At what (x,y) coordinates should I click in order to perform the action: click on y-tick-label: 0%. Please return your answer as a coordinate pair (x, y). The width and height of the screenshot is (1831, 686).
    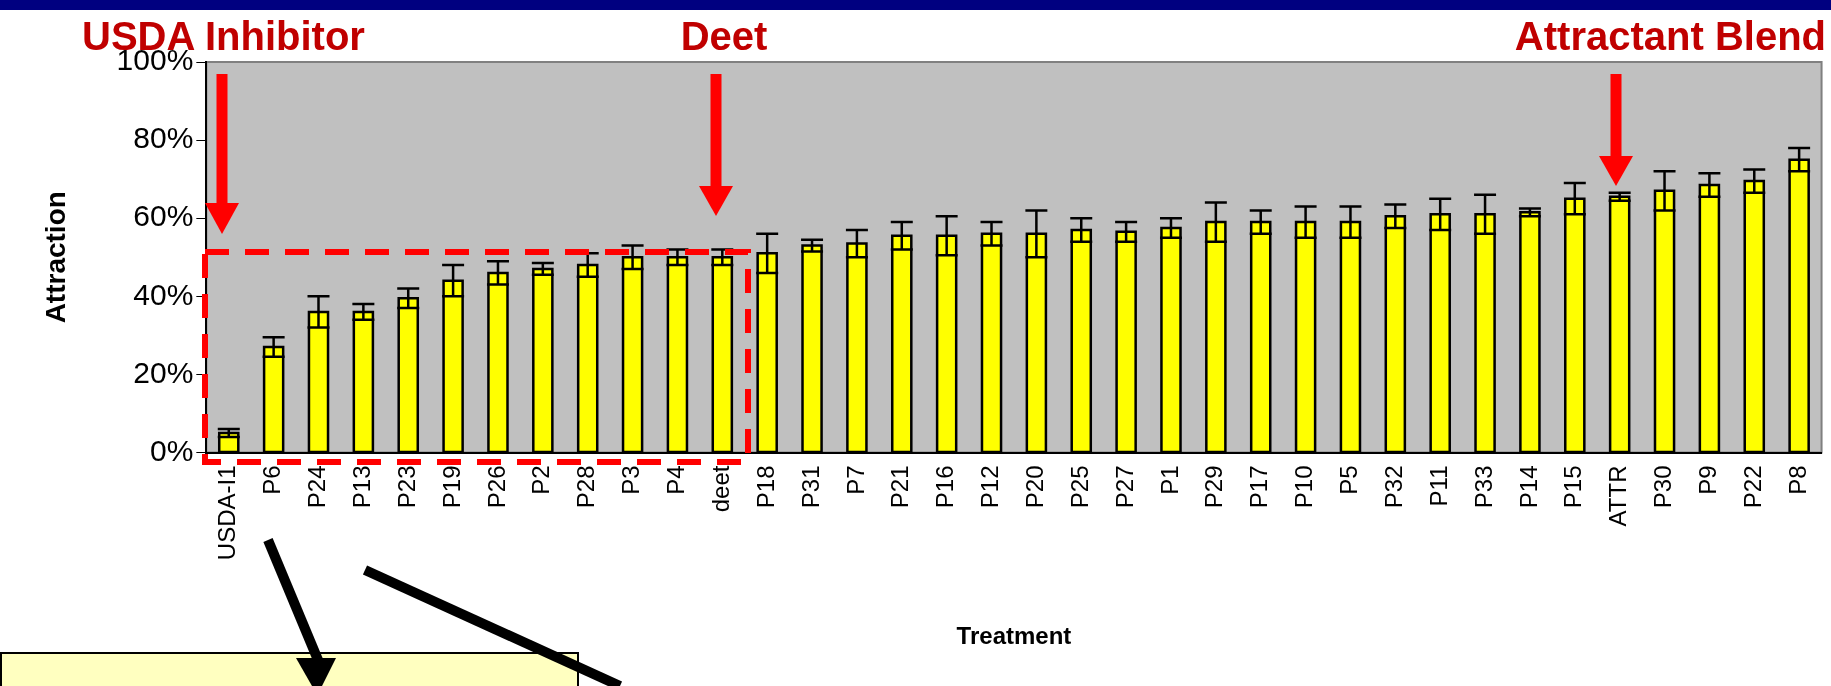
    Looking at the image, I should click on (171, 450).